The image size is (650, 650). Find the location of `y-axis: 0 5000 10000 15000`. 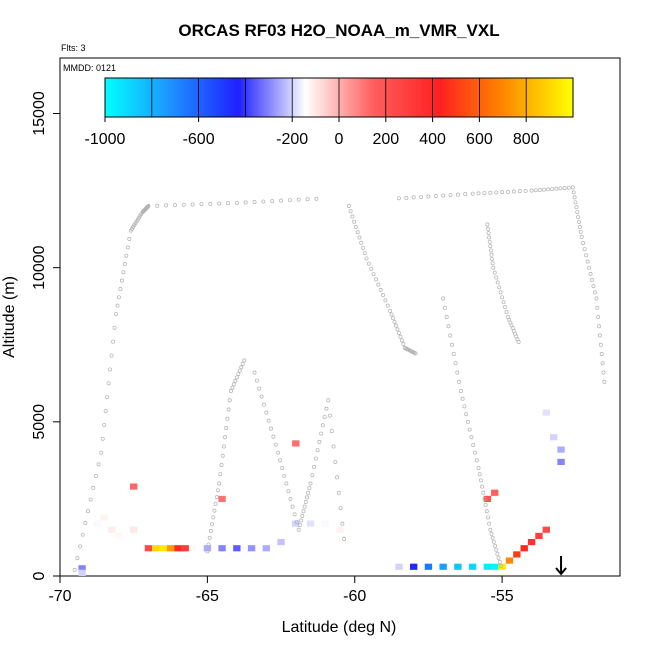

y-axis: 0 5000 10000 15000 is located at coordinates (45, 335).